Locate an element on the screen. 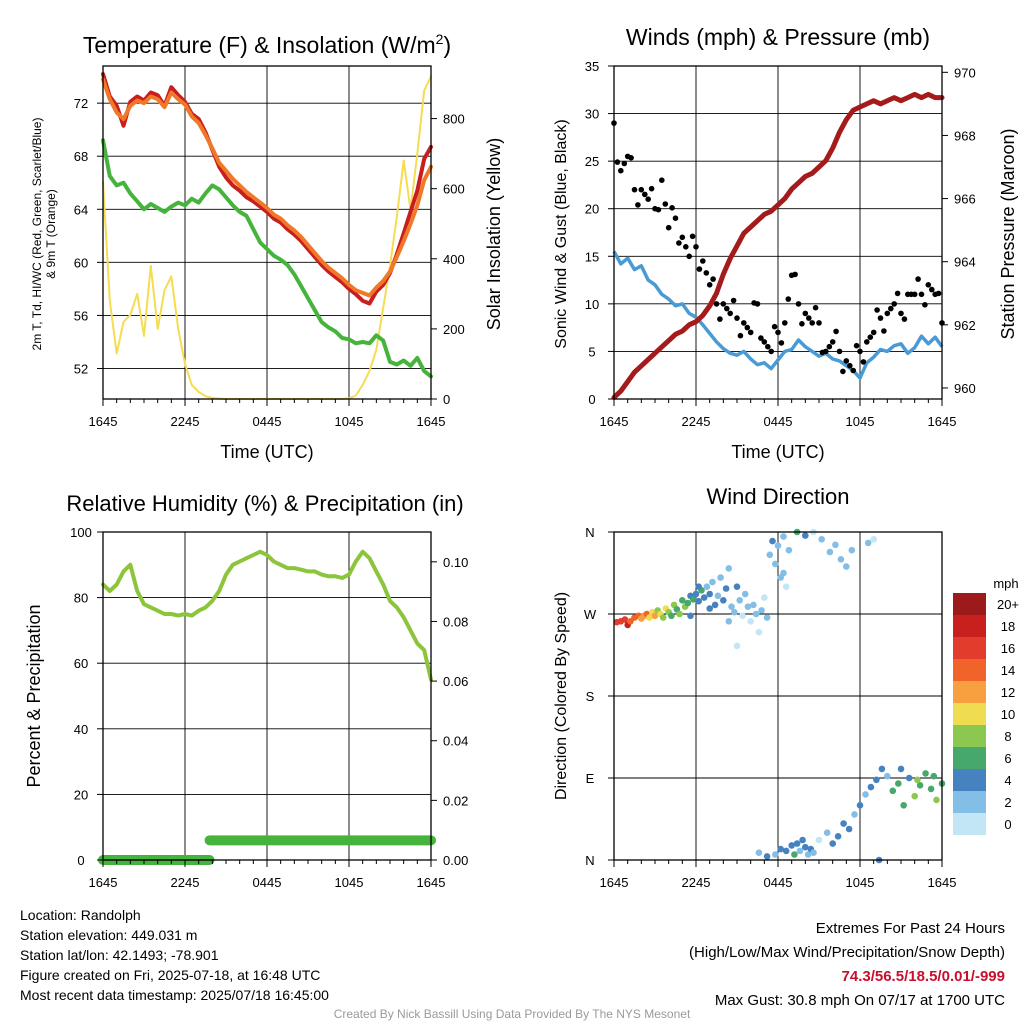 The height and width of the screenshot is (1024, 1024). extremes-values: 74.3/56.5/18.5/0.01/-999 is located at coordinates (923, 976).